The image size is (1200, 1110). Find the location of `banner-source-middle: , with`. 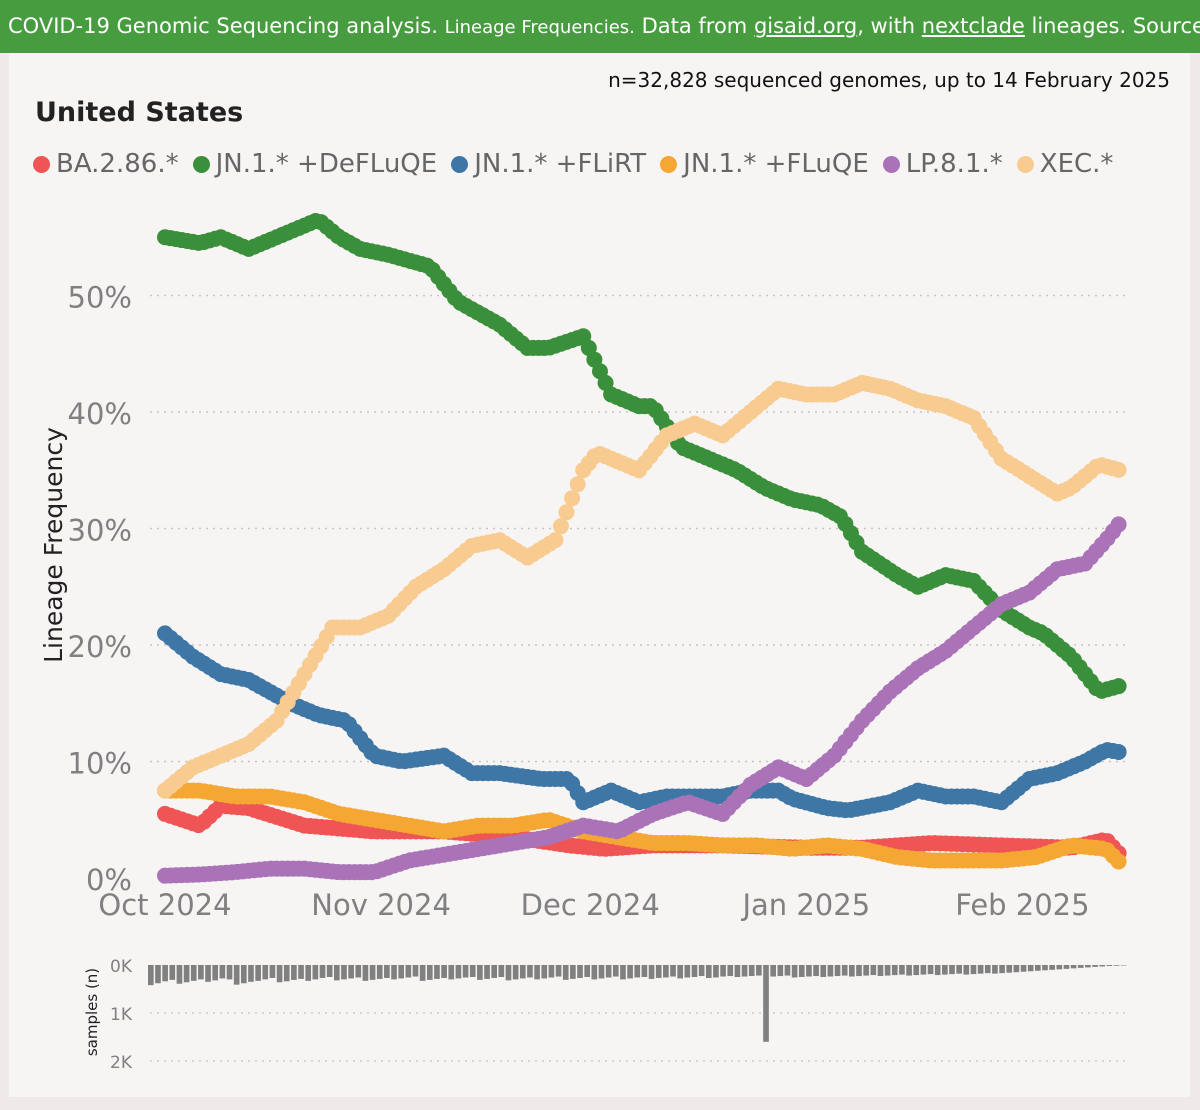

banner-source-middle: , with is located at coordinates (886, 26).